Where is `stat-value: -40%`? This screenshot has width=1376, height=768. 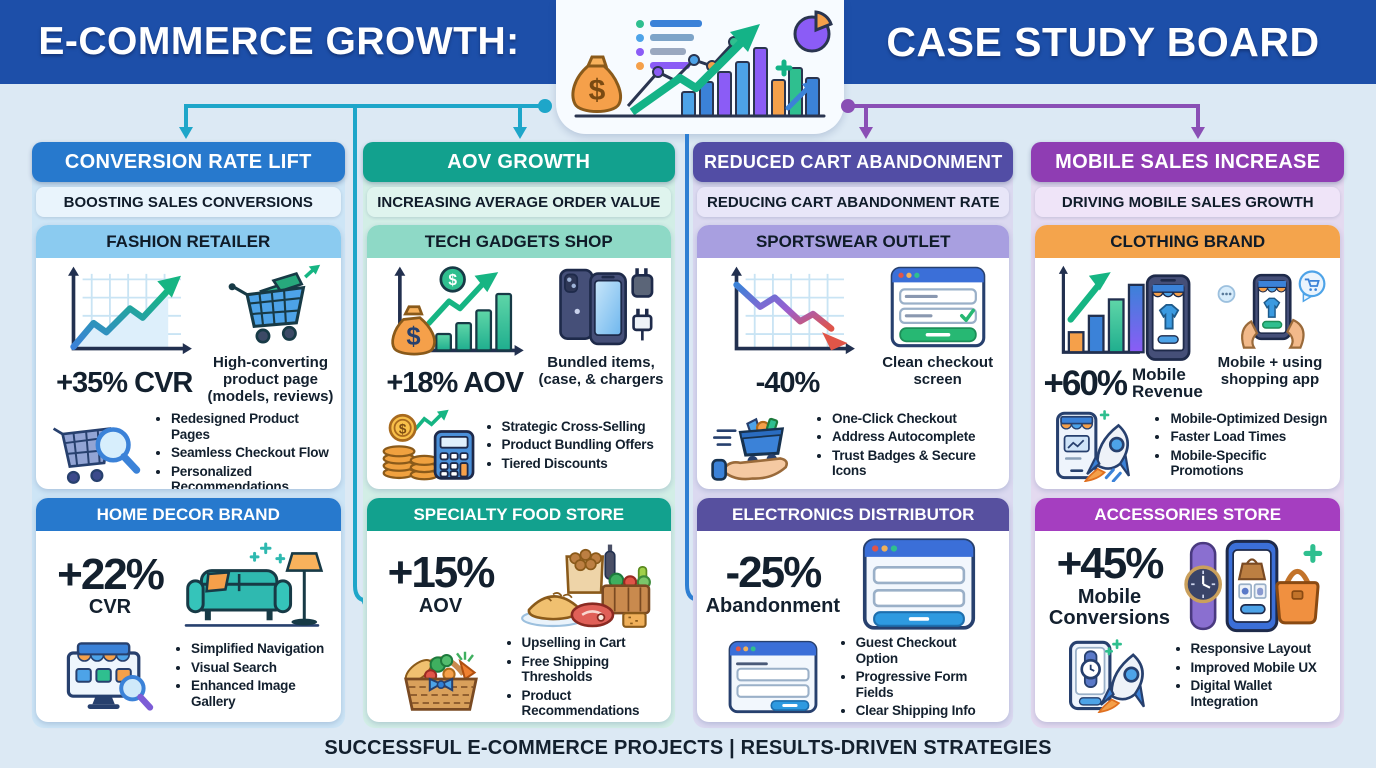
stat-value: -40% is located at coordinates (788, 383).